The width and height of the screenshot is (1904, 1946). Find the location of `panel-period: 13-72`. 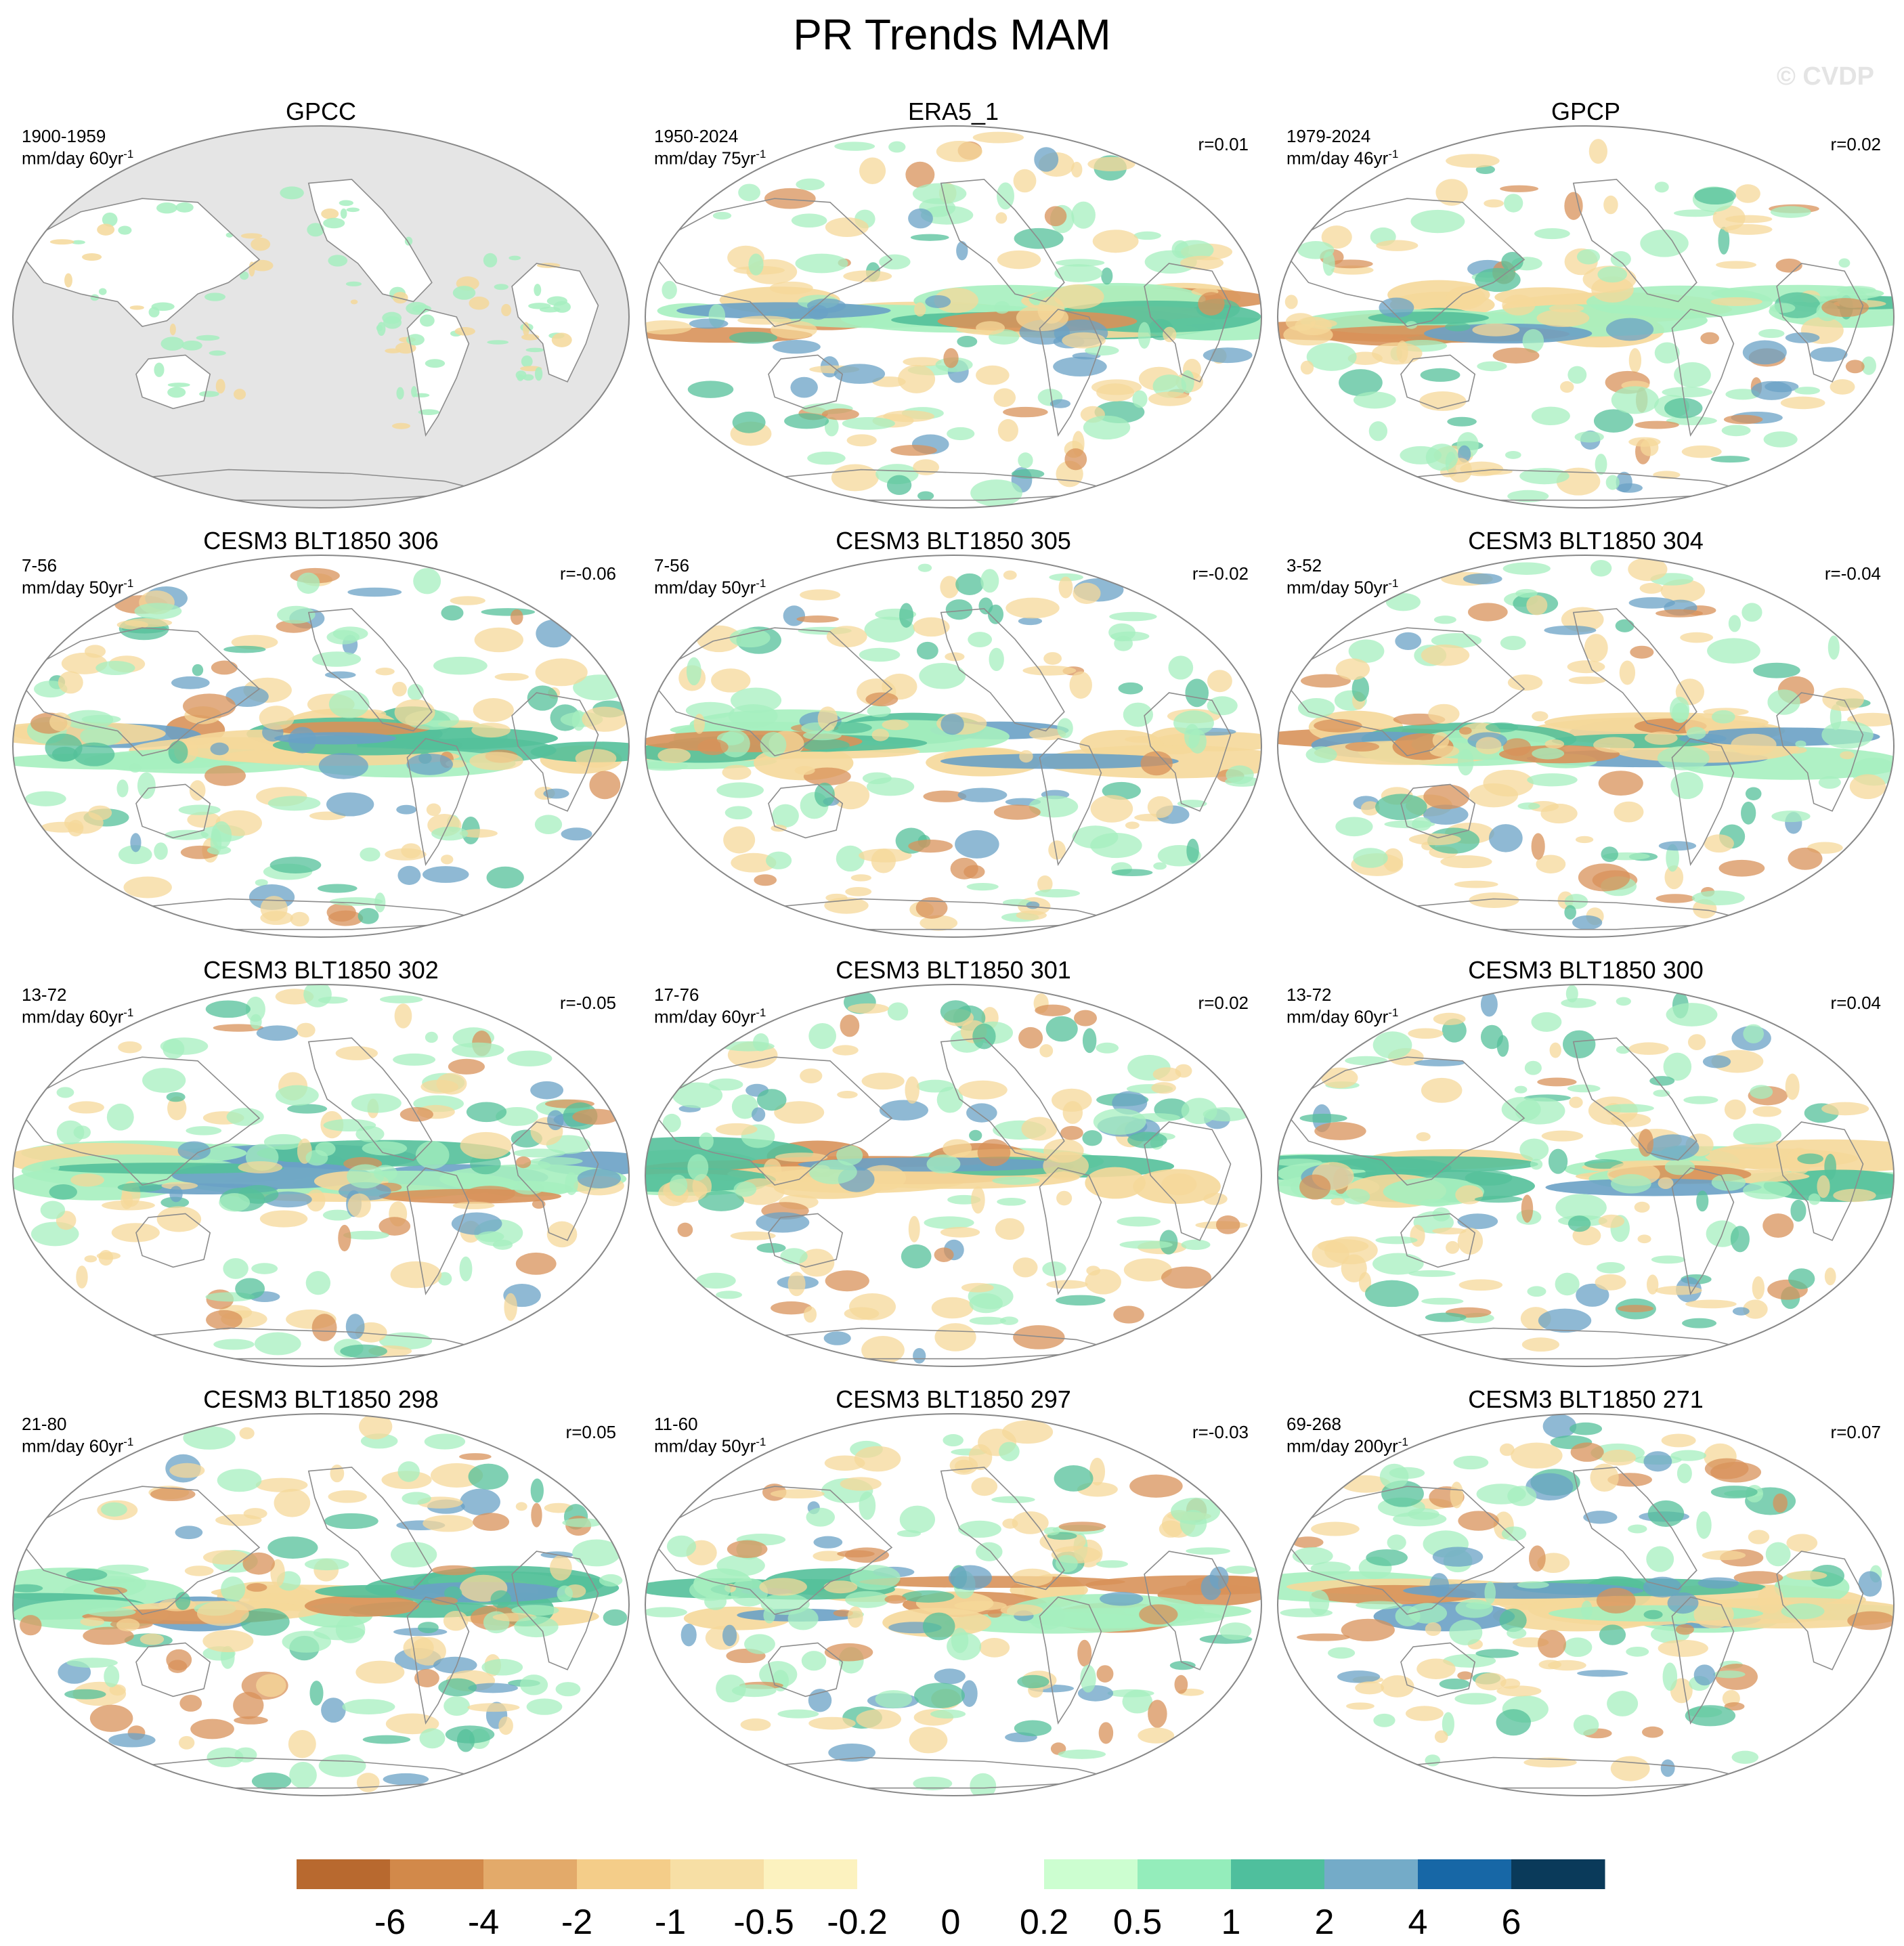

panel-period: 13-72 is located at coordinates (45, 995).